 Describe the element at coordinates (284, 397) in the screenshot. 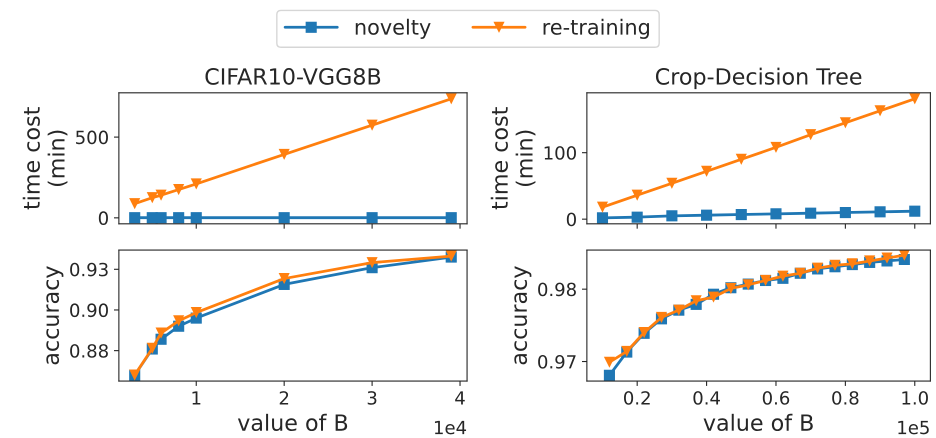

I see `x-tick-label: 2` at that location.